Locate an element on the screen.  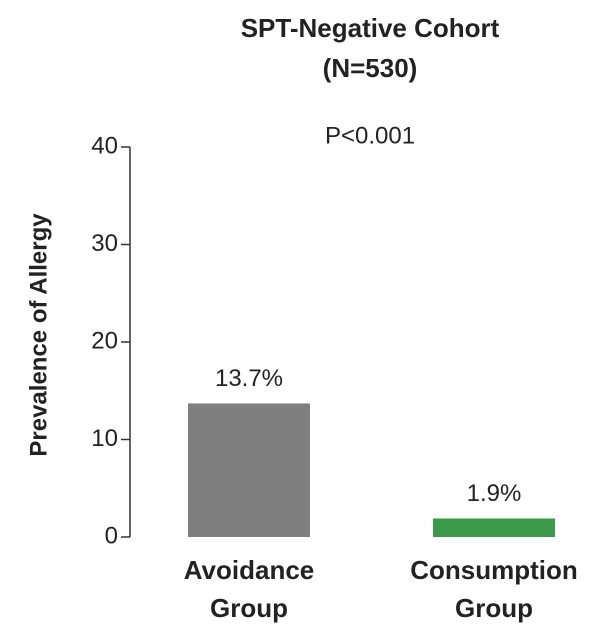
value-label: 13.7% is located at coordinates (249, 378).